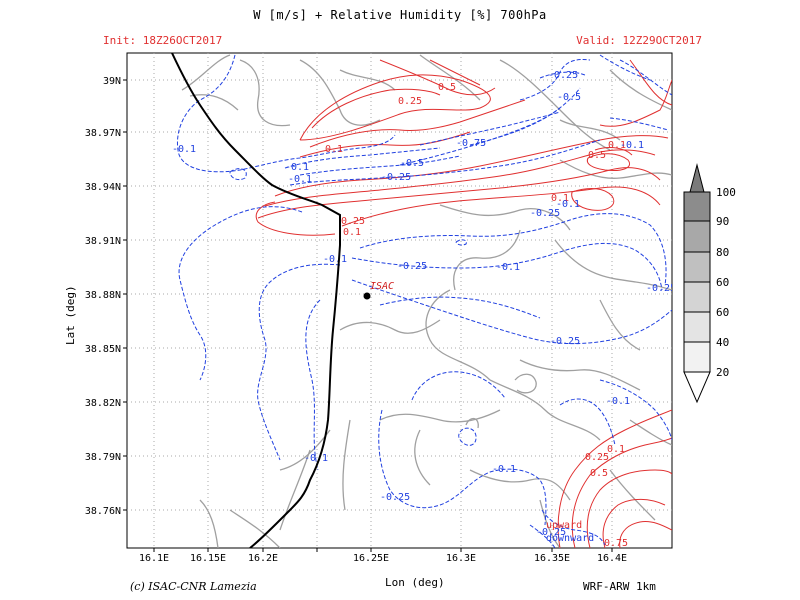 The height and width of the screenshot is (600, 800). I want to click on y-tick-label: 38.82N, so click(103, 403).